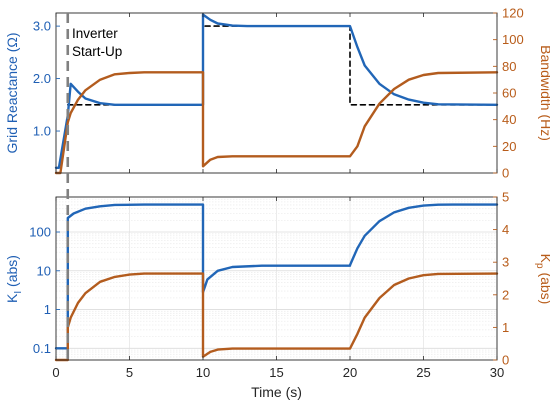 The width and height of the screenshot is (550, 408). What do you see at coordinates (544, 287) in the screenshot?
I see `bottom-right-label-suffix: (abs)` at bounding box center [544, 287].